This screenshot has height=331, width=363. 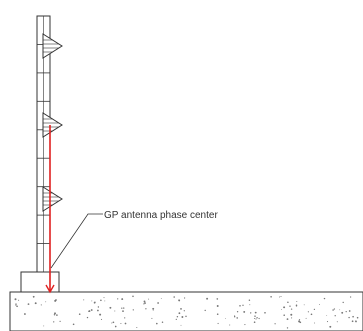 What do you see at coordinates (40, 282) in the screenshot?
I see `mast-base-pad` at bounding box center [40, 282].